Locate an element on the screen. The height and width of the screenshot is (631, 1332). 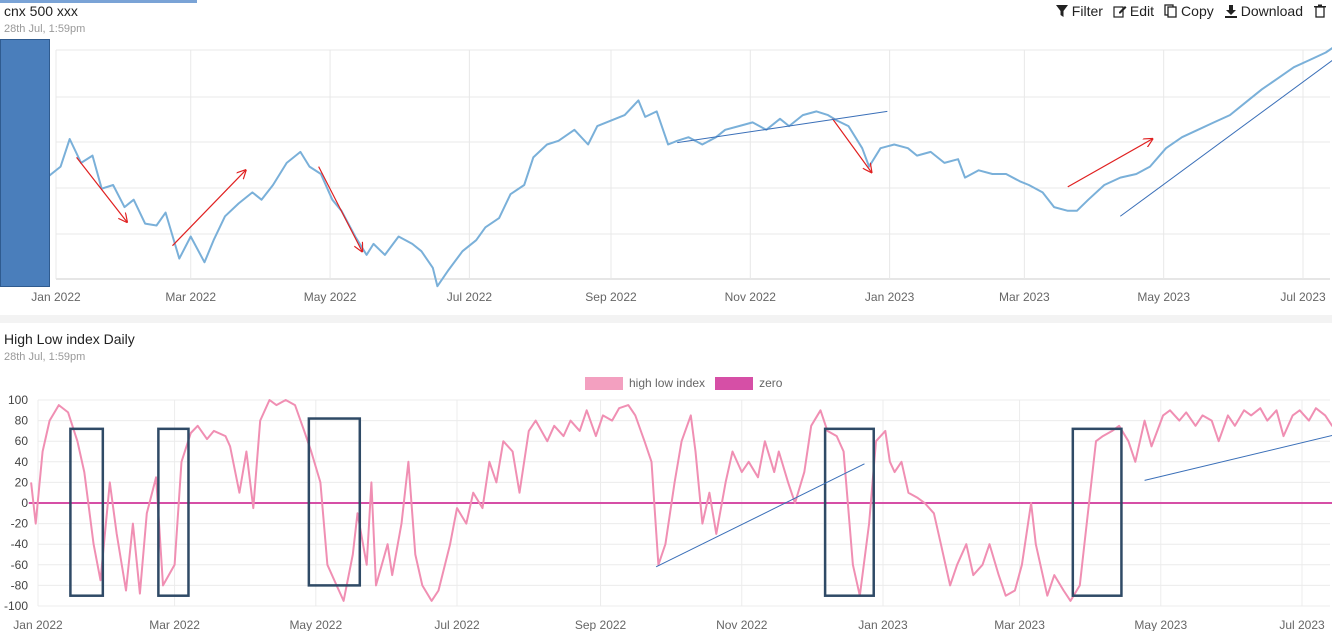
x-tick-label: Mar 2022 is located at coordinates (174, 624).